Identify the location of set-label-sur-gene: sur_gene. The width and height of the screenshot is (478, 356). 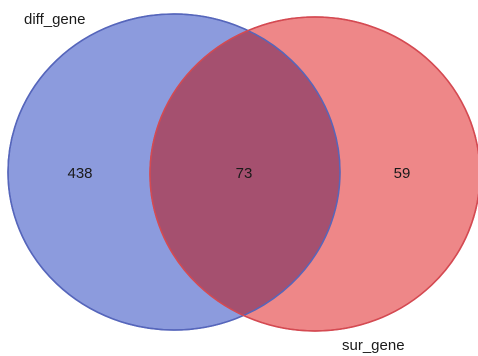
(373, 345).